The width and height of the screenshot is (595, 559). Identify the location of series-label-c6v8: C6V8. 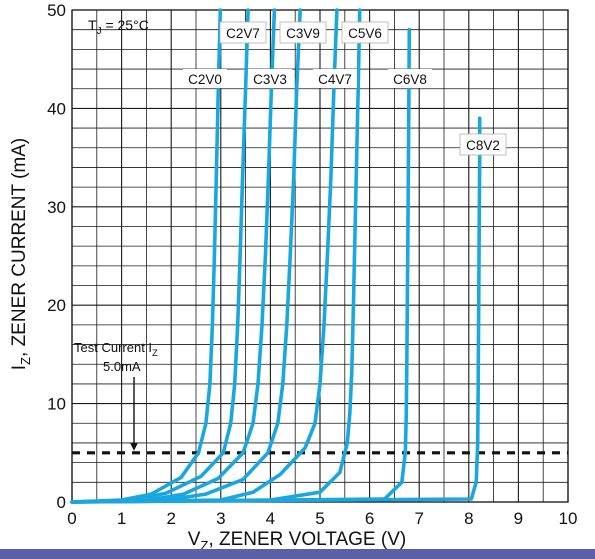
(410, 79).